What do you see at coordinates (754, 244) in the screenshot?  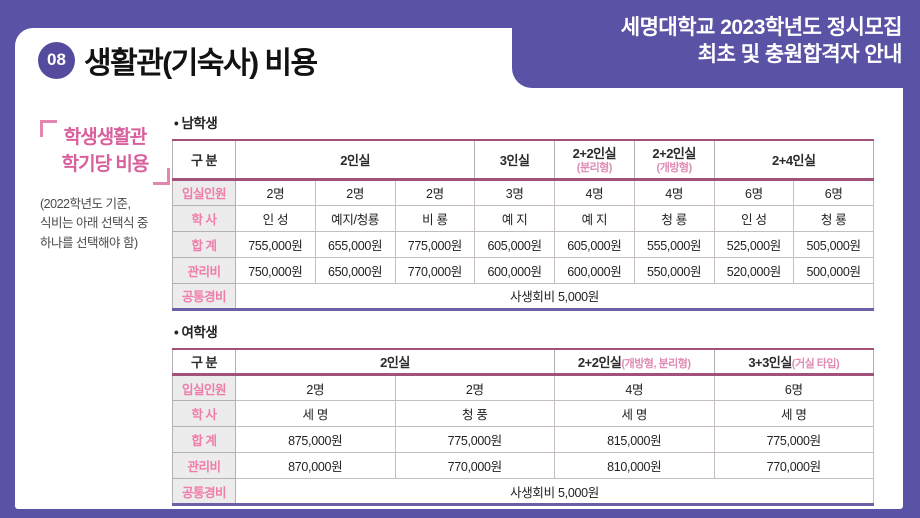 I see `table-cell: 525,000원` at bounding box center [754, 244].